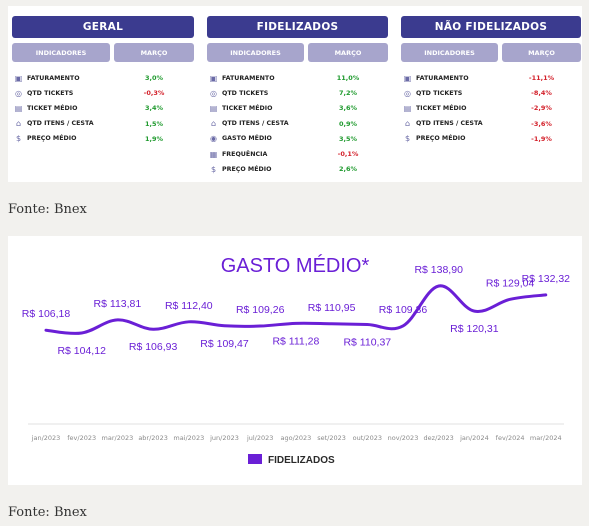 Image resolution: width=589 pixels, height=526 pixels. Describe the element at coordinates (510, 283) in the screenshot. I see `data-label: R$ 129,04` at that location.